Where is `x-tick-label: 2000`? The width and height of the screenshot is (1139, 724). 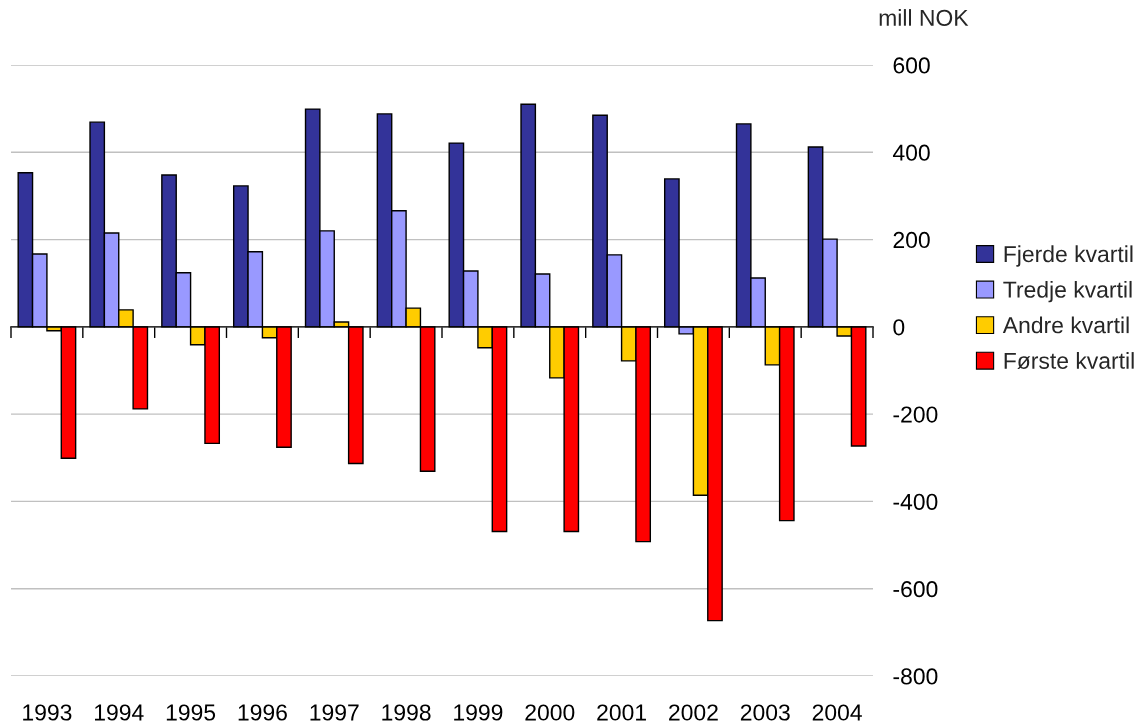 x-tick-label: 2000 is located at coordinates (550, 712).